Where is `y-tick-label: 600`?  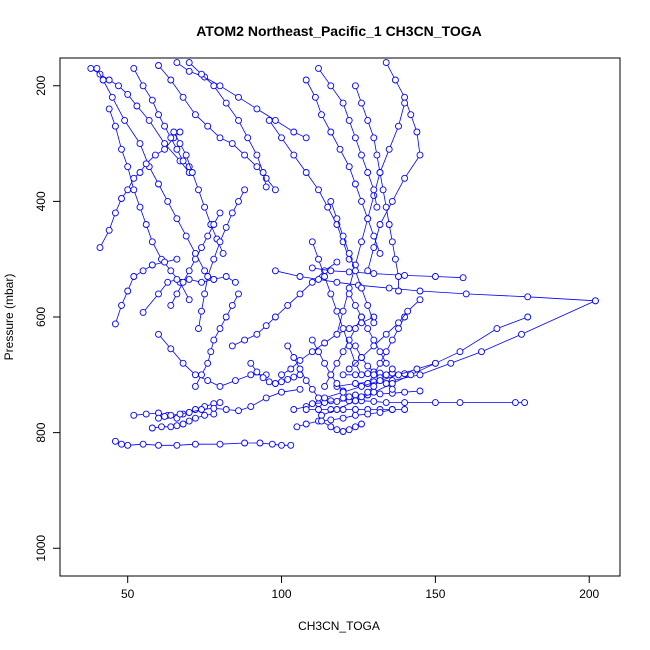
y-tick-label: 600 is located at coordinates (41, 317).